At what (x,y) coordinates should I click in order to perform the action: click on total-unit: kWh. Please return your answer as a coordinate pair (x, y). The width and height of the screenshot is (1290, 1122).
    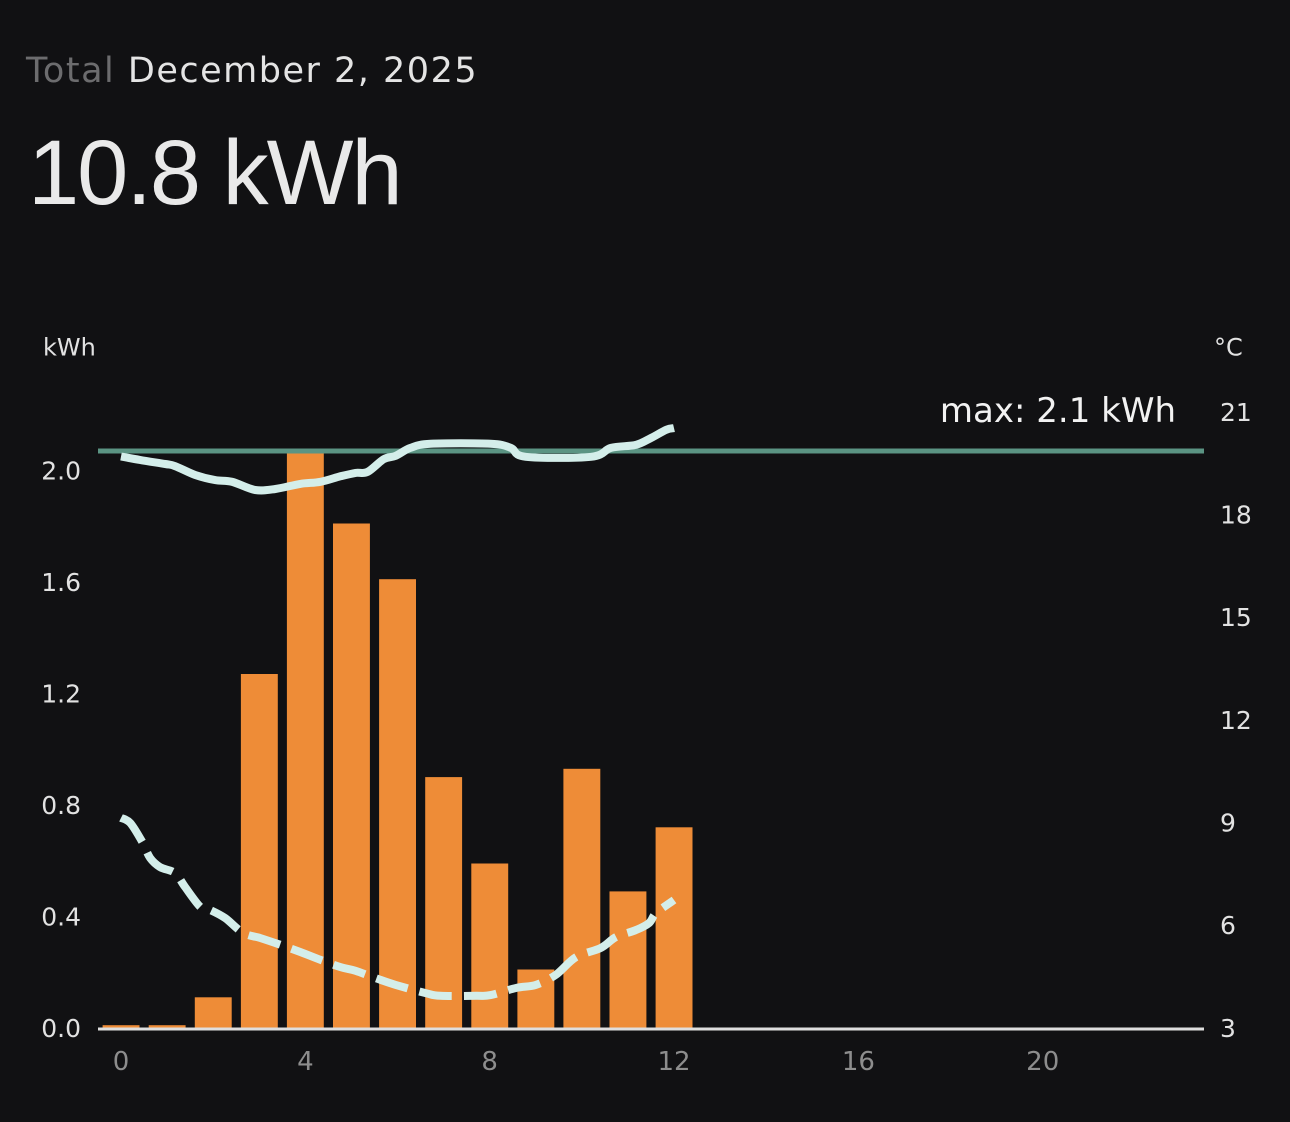
    Looking at the image, I should click on (312, 173).